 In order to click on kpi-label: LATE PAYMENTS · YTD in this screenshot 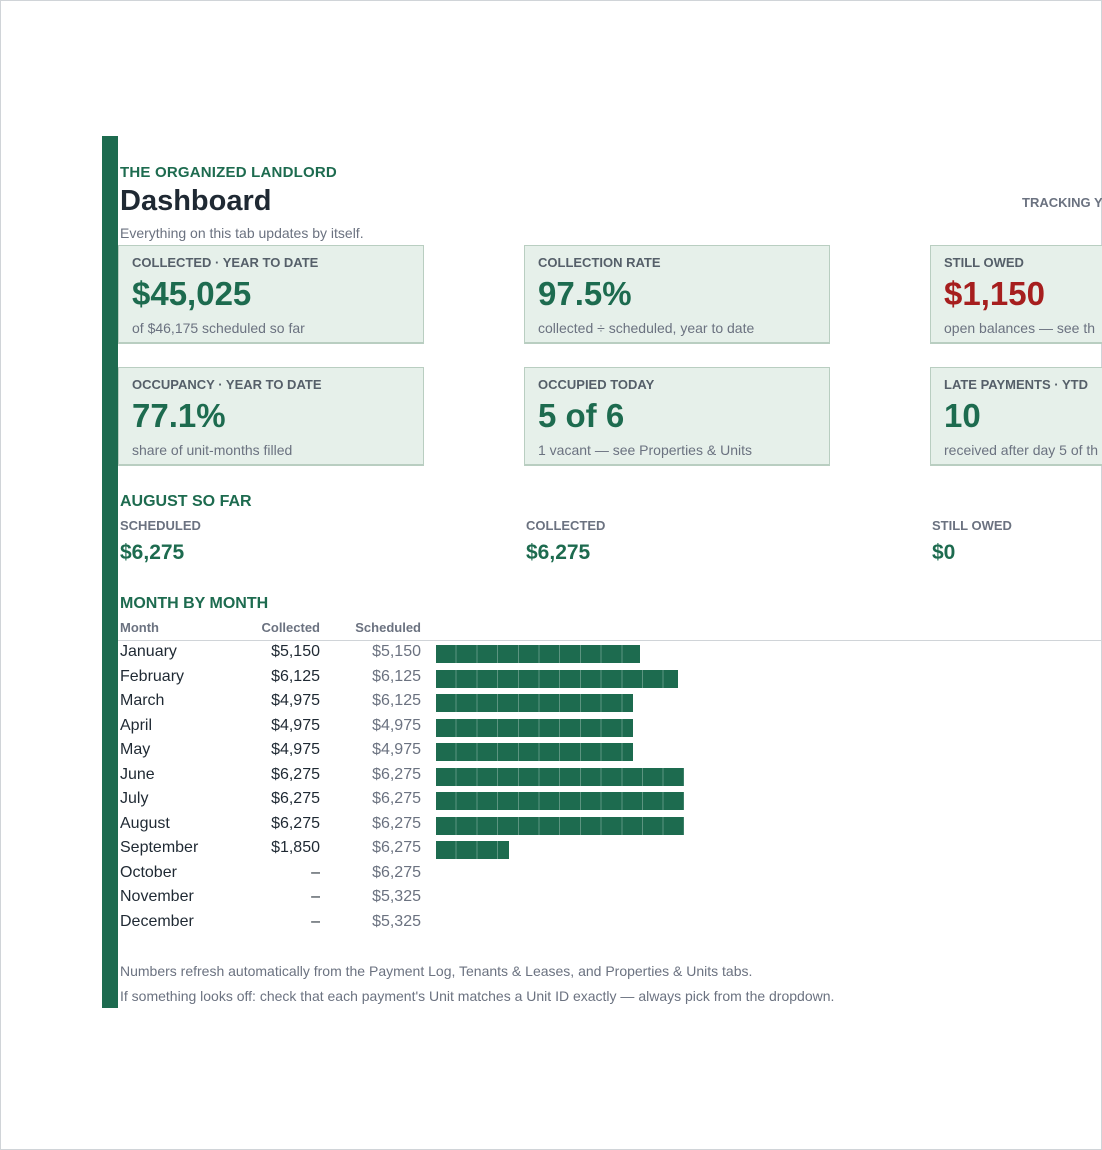, I will do `click(1016, 384)`.